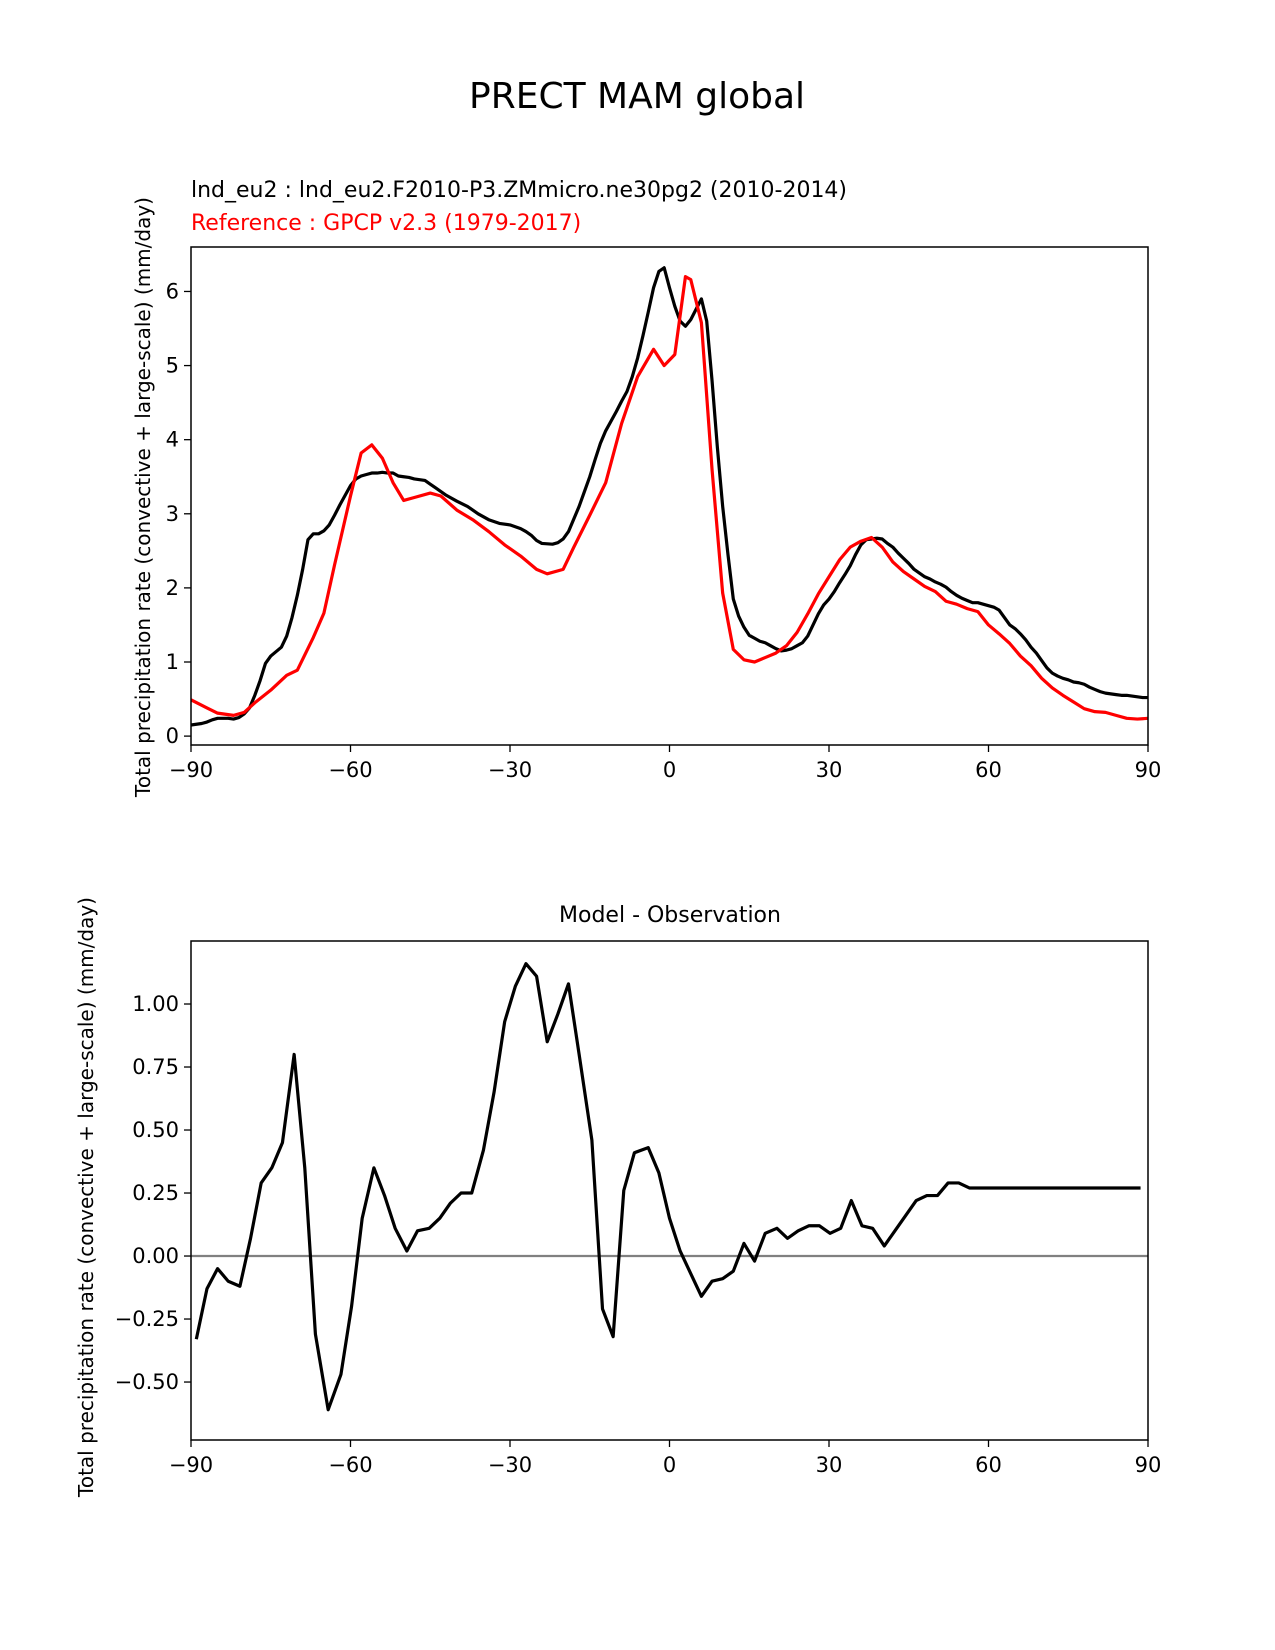  Describe the element at coordinates (155, 1193) in the screenshot. I see `y-tick-label: 0.25` at that location.